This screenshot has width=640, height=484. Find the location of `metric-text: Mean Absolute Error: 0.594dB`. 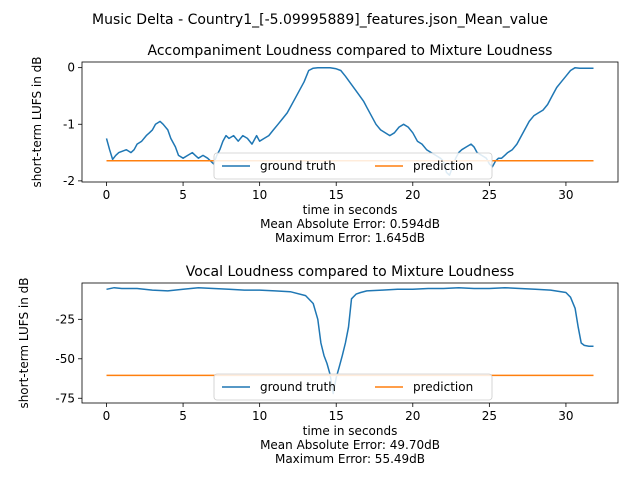

metric-text: Mean Absolute Error: 0.594dB is located at coordinates (350, 224).